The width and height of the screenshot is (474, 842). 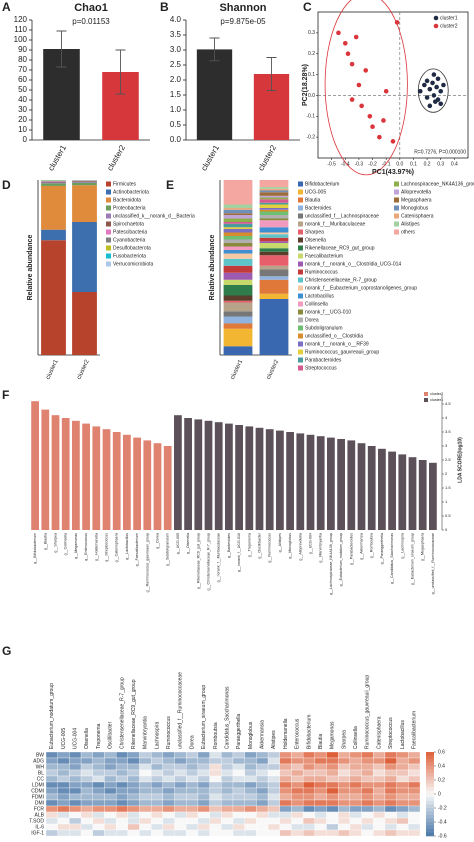 What do you see at coordinates (6, 7) in the screenshot?
I see `panel-label: A` at bounding box center [6, 7].